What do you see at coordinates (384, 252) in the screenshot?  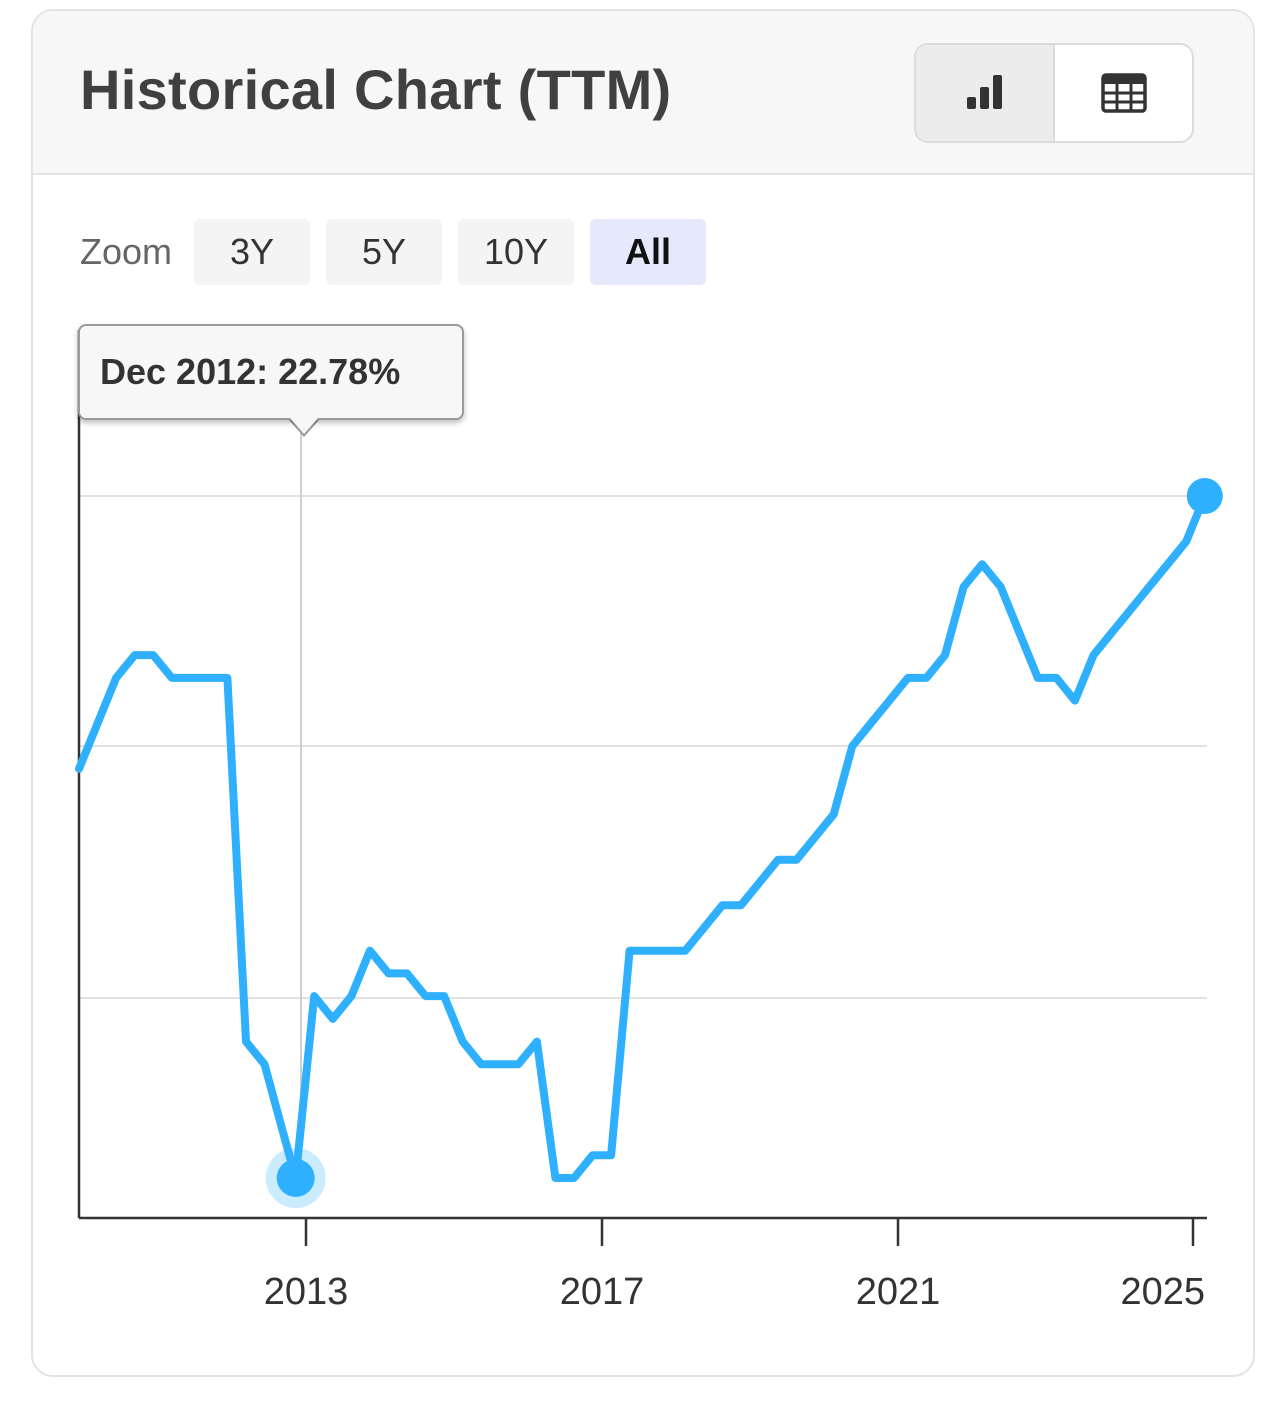 I see `zoom-5y-button: 5Y` at bounding box center [384, 252].